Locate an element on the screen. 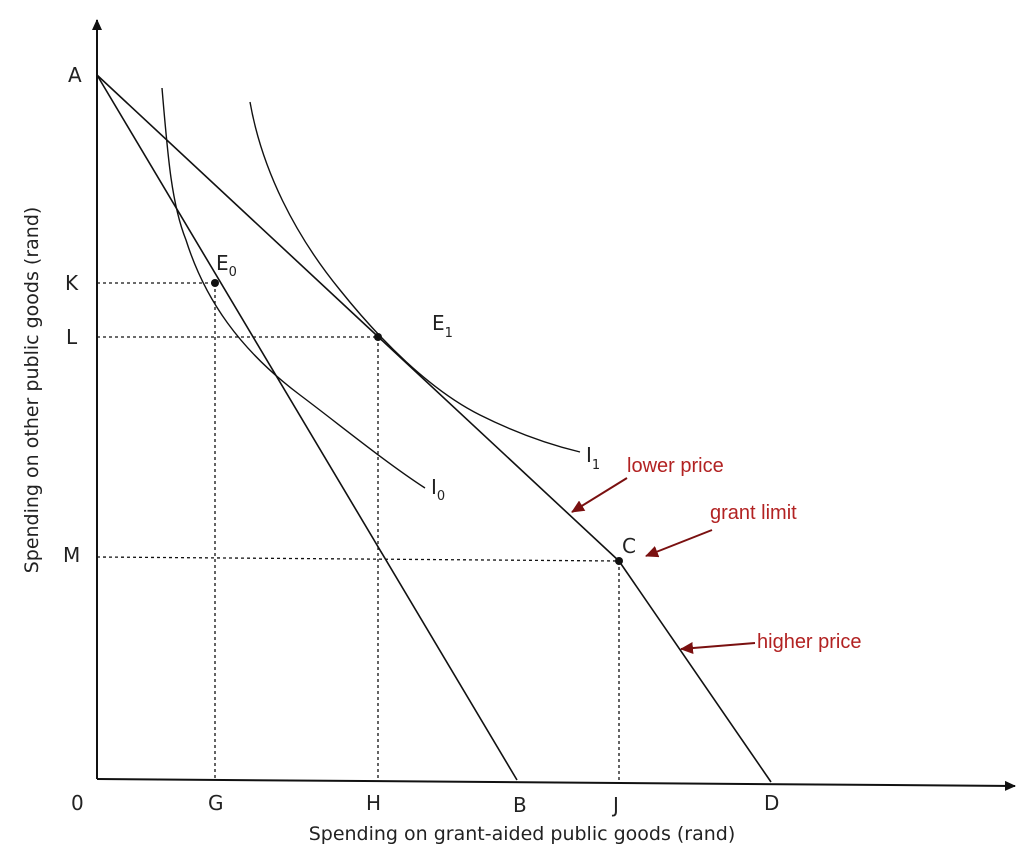 This screenshot has height=859, width=1024. point-C is located at coordinates (619, 561).